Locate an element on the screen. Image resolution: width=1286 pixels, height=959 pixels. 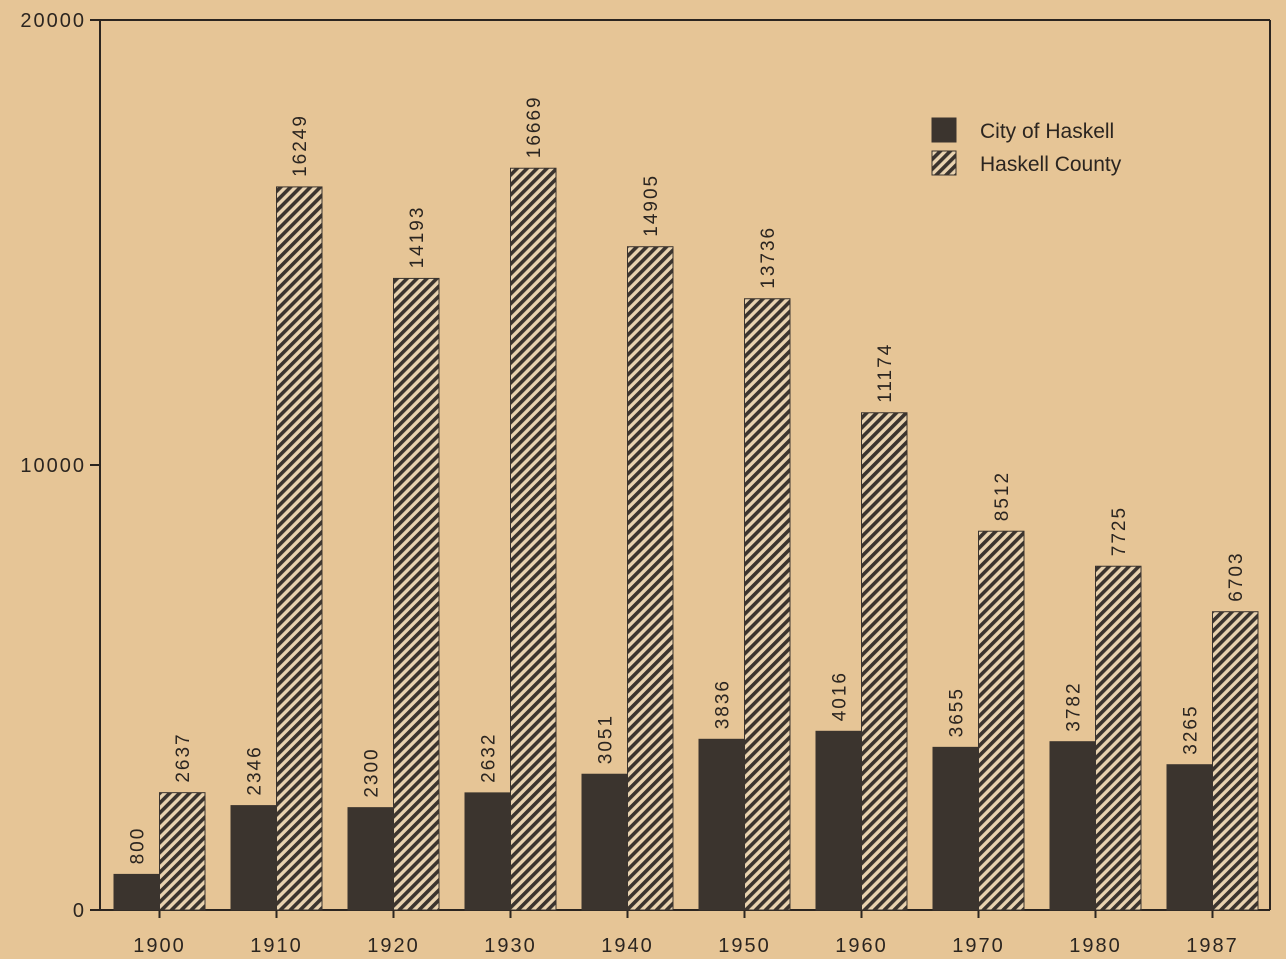
value-label: 3265 is located at coordinates (1191, 729).